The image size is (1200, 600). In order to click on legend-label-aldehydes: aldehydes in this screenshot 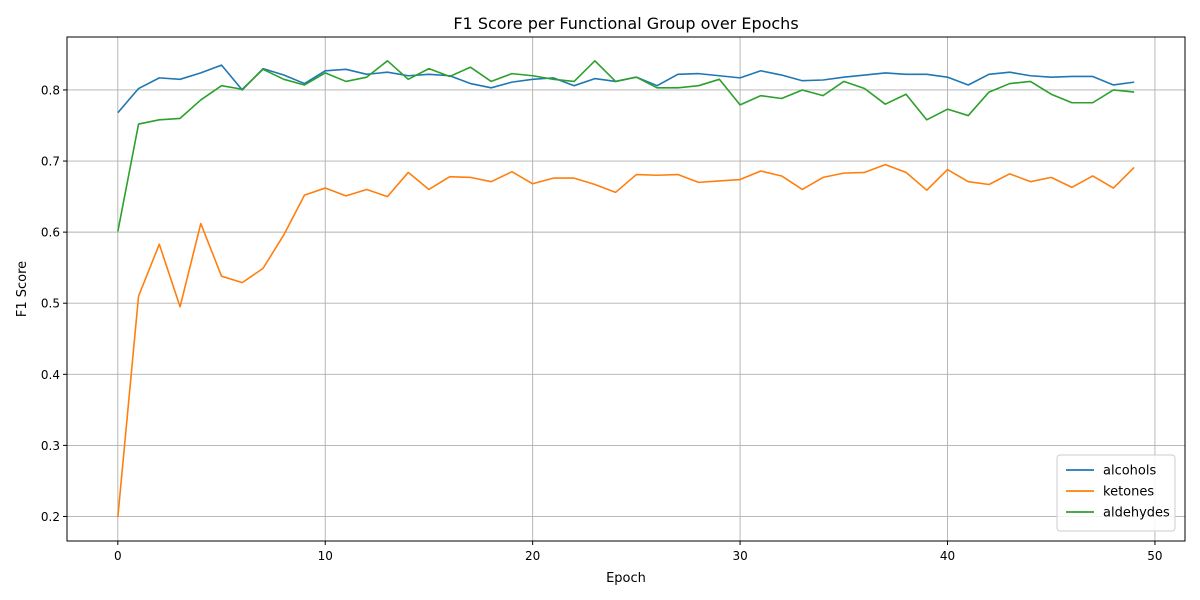, I will do `click(1136, 513)`.